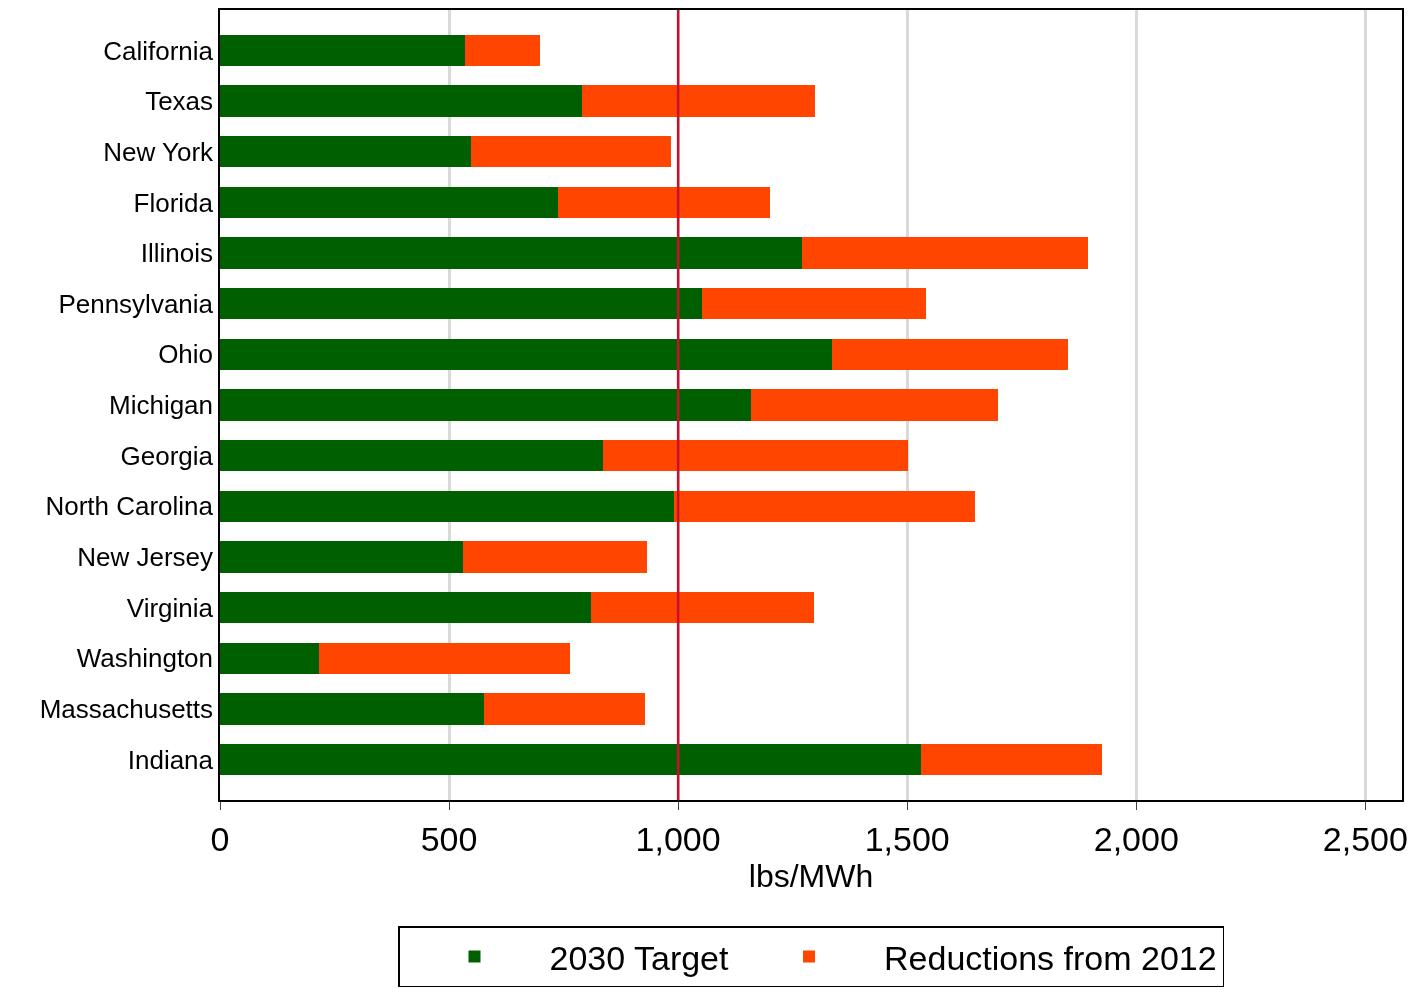 The height and width of the screenshot is (996, 1418). Describe the element at coordinates (1365, 838) in the screenshot. I see `x-tick-label: 2,500` at that location.